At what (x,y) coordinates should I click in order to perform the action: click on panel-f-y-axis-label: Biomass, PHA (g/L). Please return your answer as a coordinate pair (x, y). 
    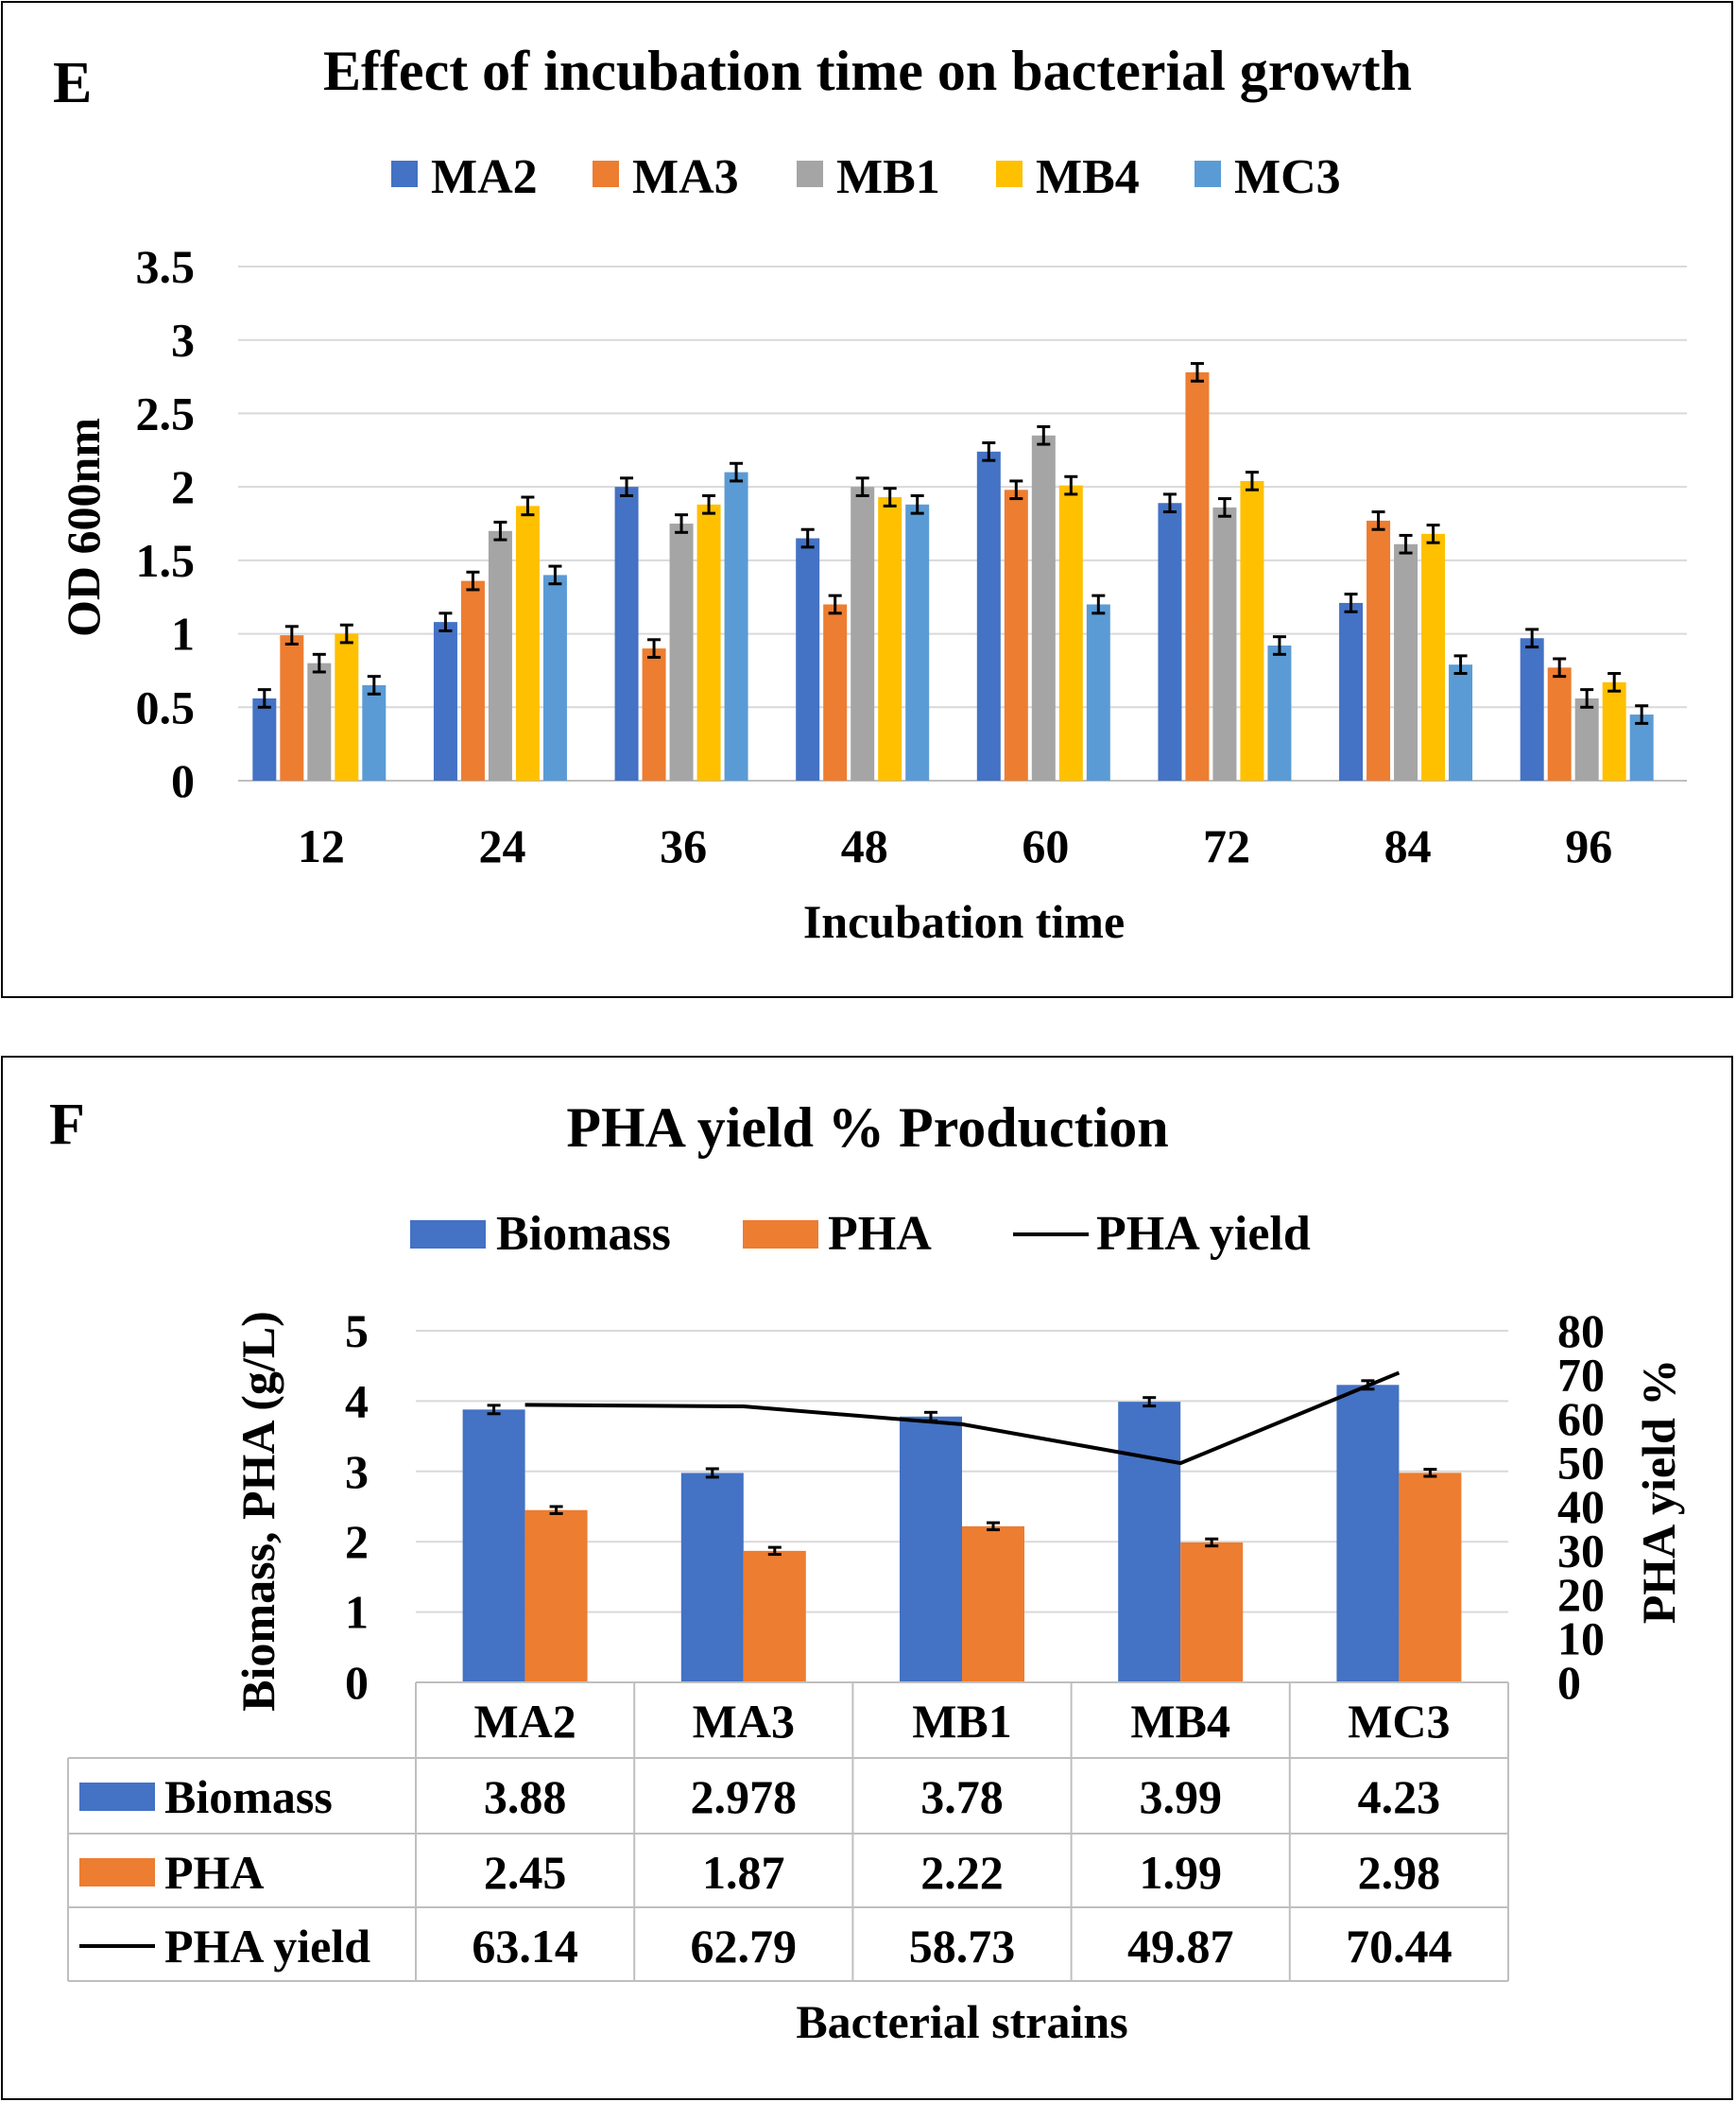
    Looking at the image, I should click on (258, 1511).